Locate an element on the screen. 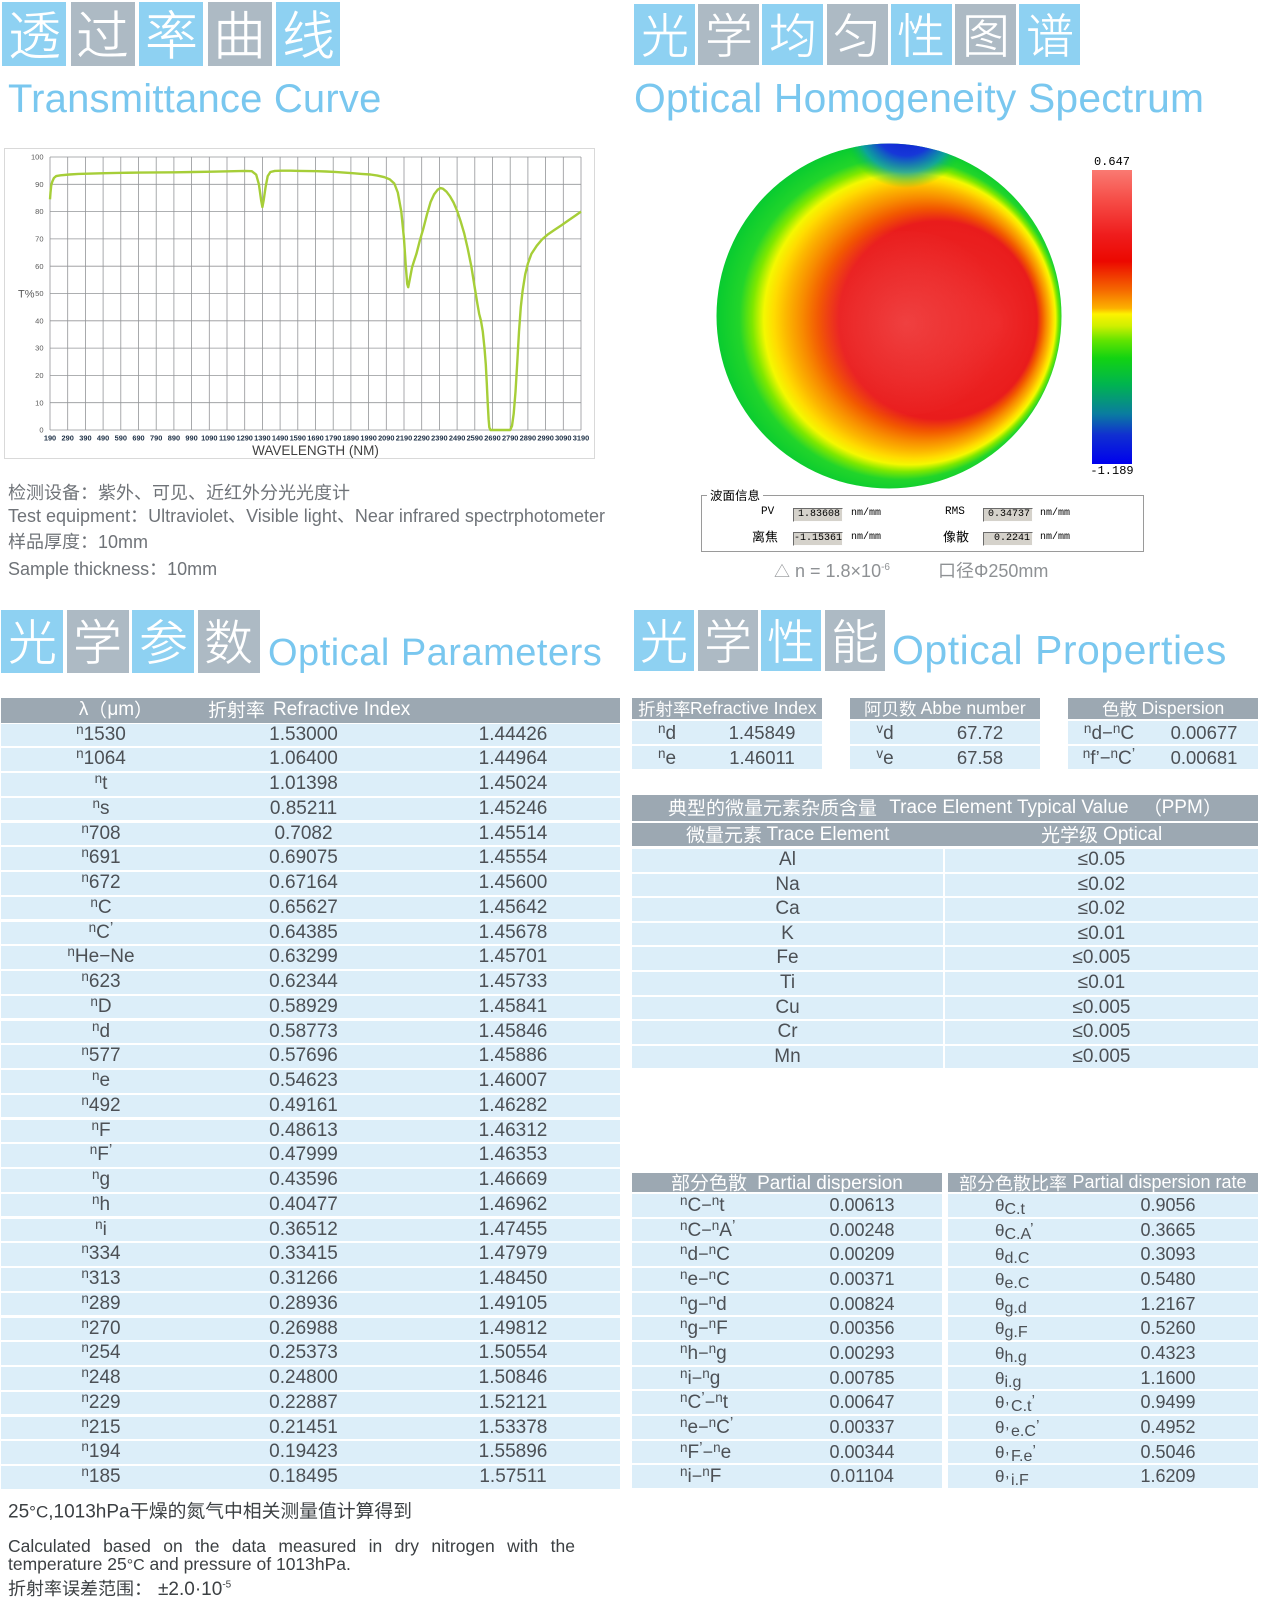 This screenshot has height=1600, width=1262. svg-text: 3190 is located at coordinates (581, 438).